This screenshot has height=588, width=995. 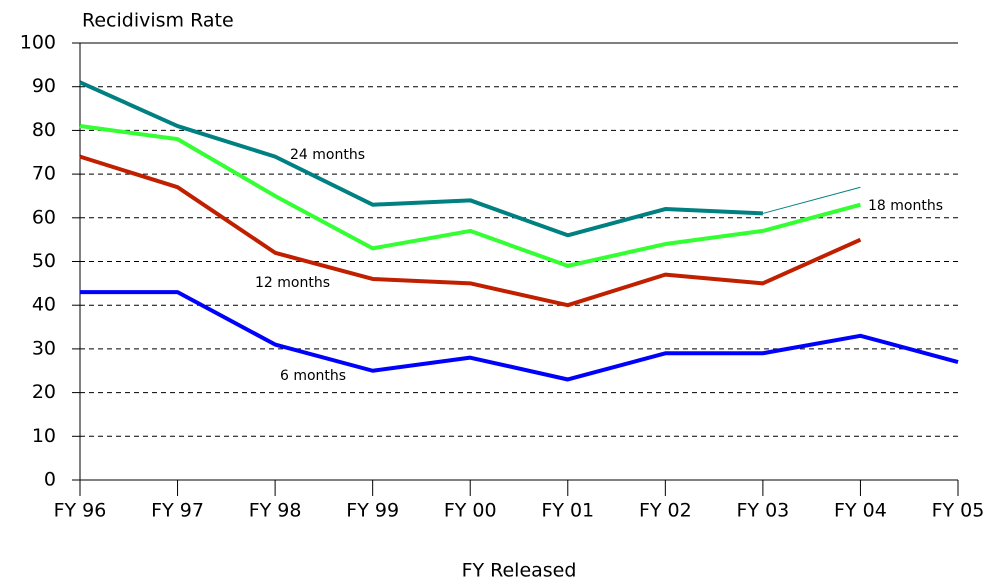 I want to click on series-label: 6 months, so click(x=313, y=376).